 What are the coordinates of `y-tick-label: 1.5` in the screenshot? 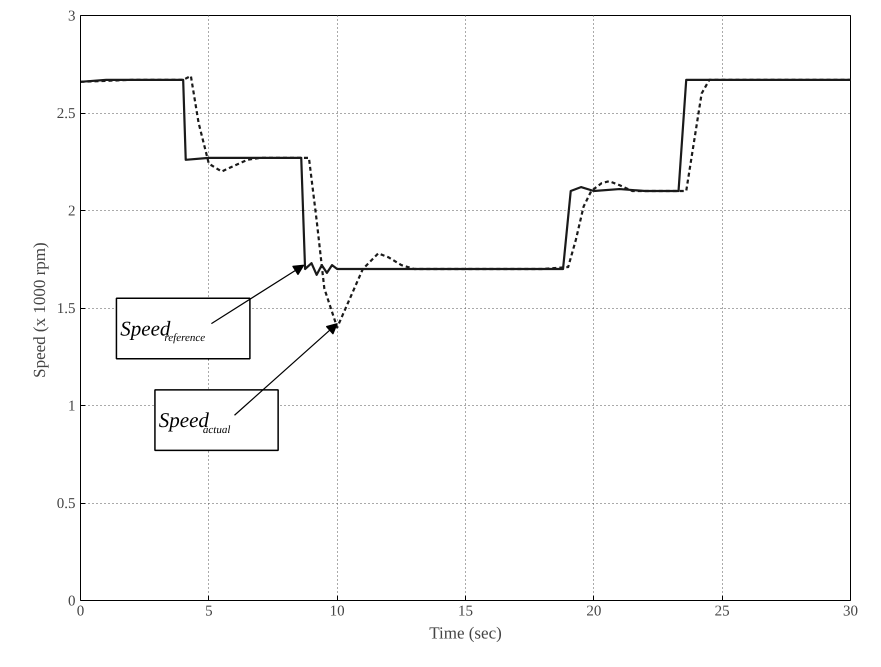 It's located at (66, 309).